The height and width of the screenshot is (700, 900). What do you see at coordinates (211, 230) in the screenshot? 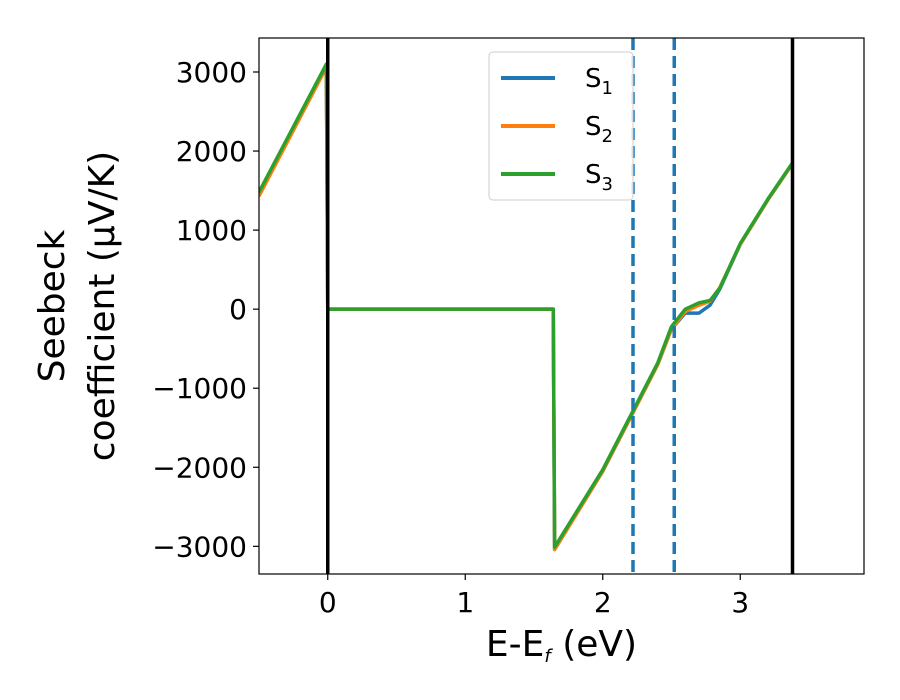
I see `y-tick-label-3: 1000` at bounding box center [211, 230].